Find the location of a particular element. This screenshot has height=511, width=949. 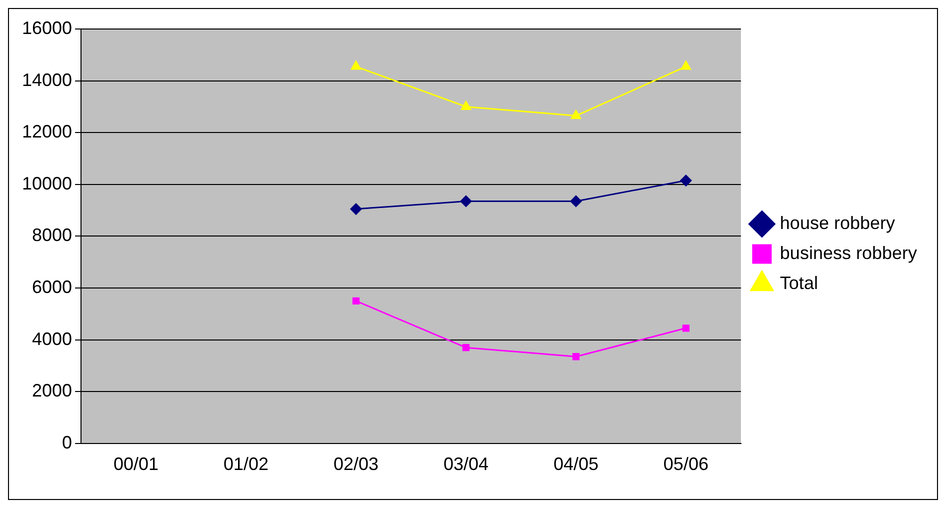

x-tick-label: 00/01 is located at coordinates (136, 464).